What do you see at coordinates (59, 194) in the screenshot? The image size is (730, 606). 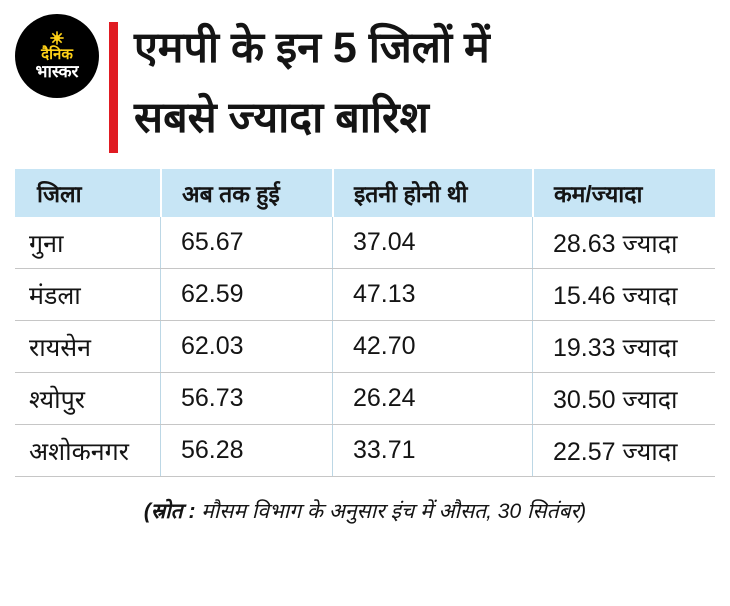 I see `column-header-district: जिला` at bounding box center [59, 194].